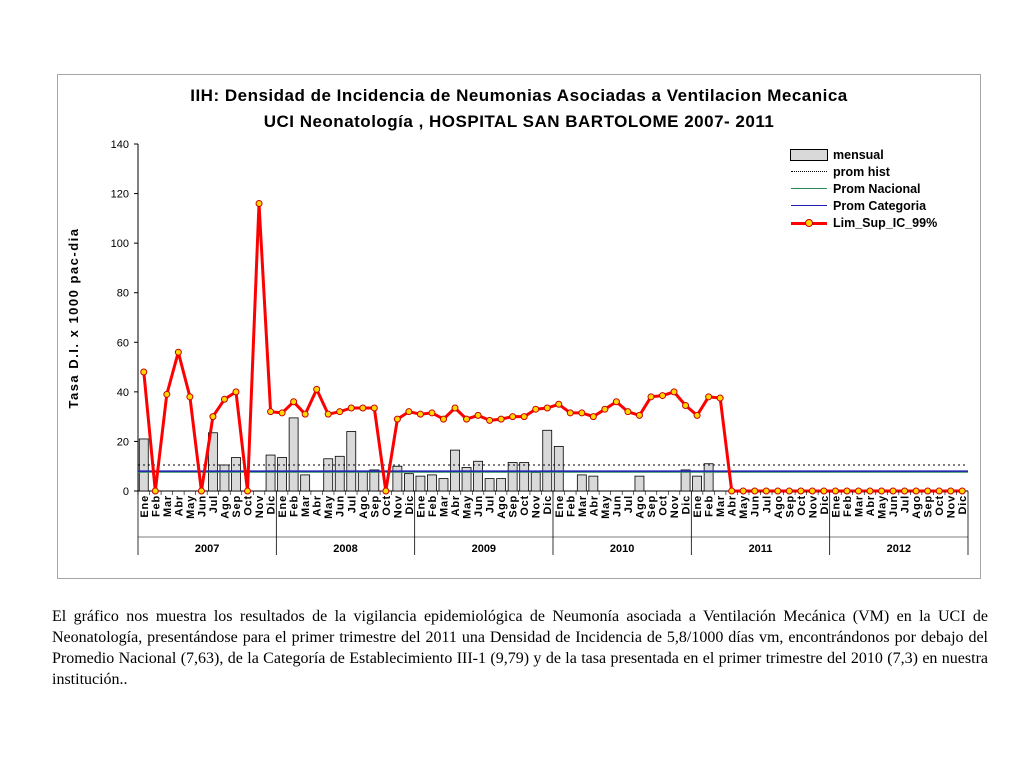 The height and width of the screenshot is (768, 1024). Describe the element at coordinates (123, 294) in the screenshot. I see `y-tick-label: 80` at that location.